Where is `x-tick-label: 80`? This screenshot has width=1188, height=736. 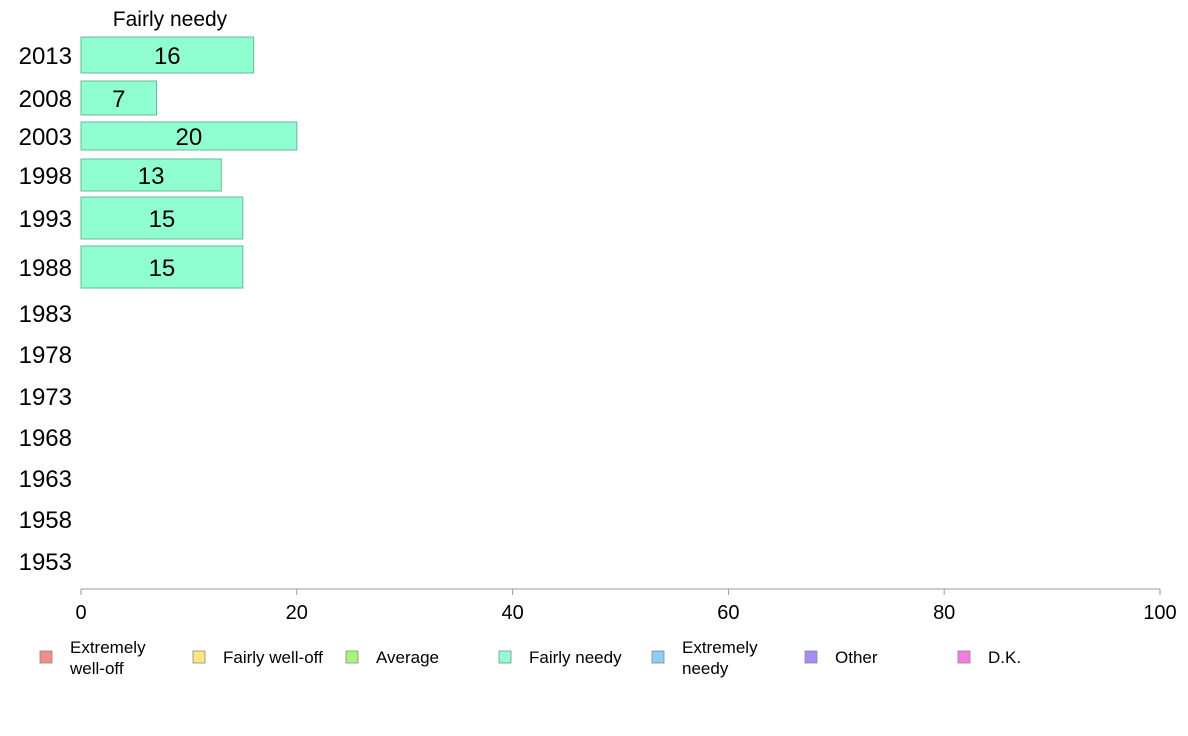 x-tick-label: 80 is located at coordinates (944, 613).